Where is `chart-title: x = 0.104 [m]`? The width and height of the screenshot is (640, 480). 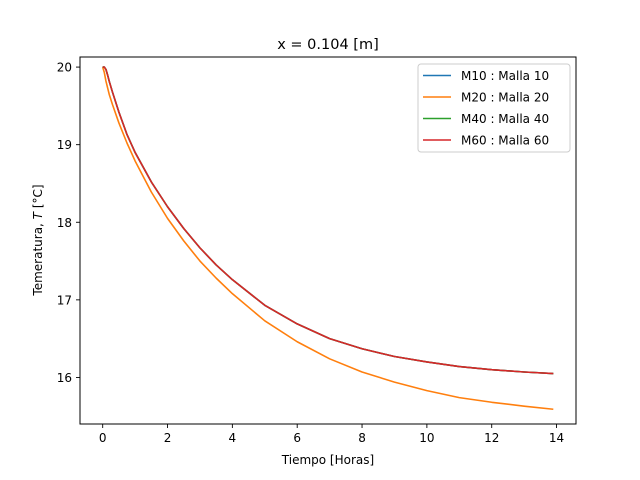
chart-title: x = 0.104 [m] is located at coordinates (328, 45).